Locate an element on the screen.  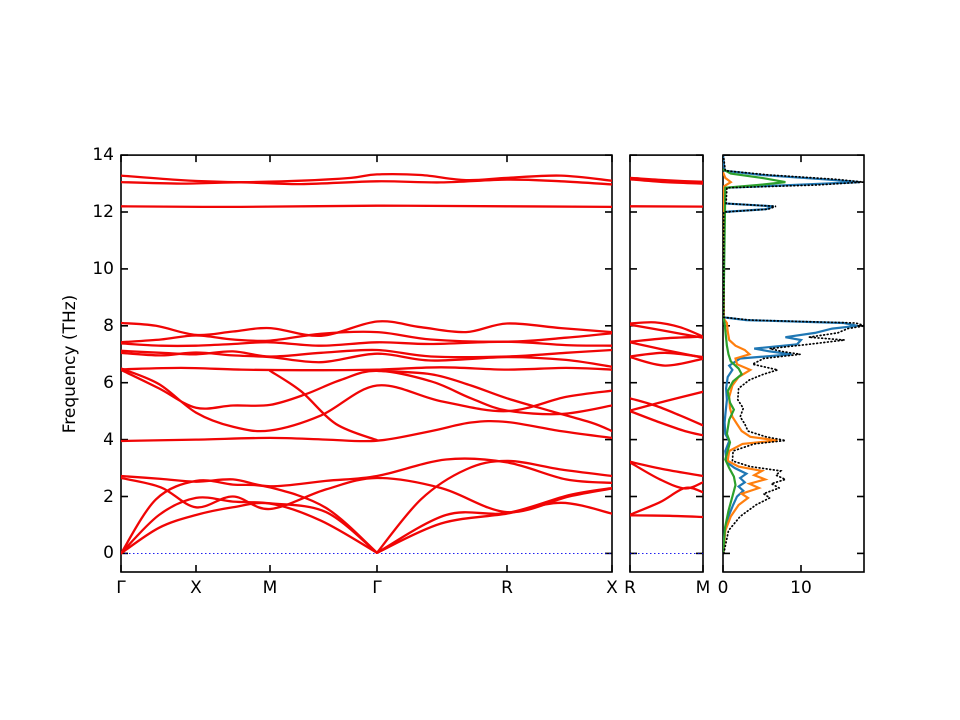
y-tick-label-12: 12 is located at coordinates (103, 212).